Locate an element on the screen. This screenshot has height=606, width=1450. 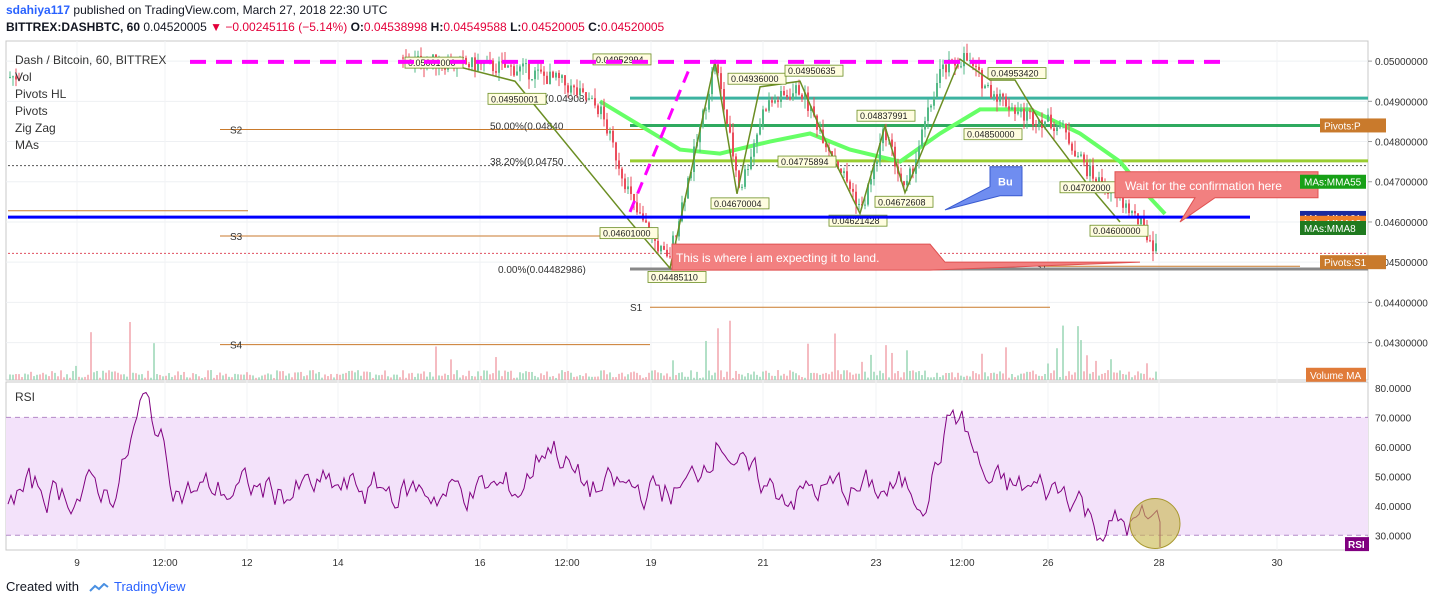
legend-item-pivots-hl: Pivots HL is located at coordinates (41, 94).